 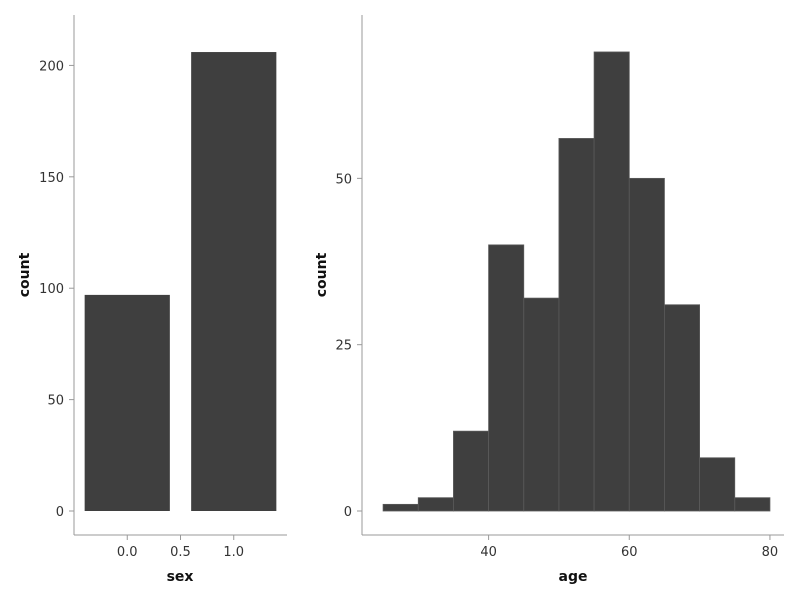 I want to click on age-y-tick-label: 50, so click(x=343, y=179).